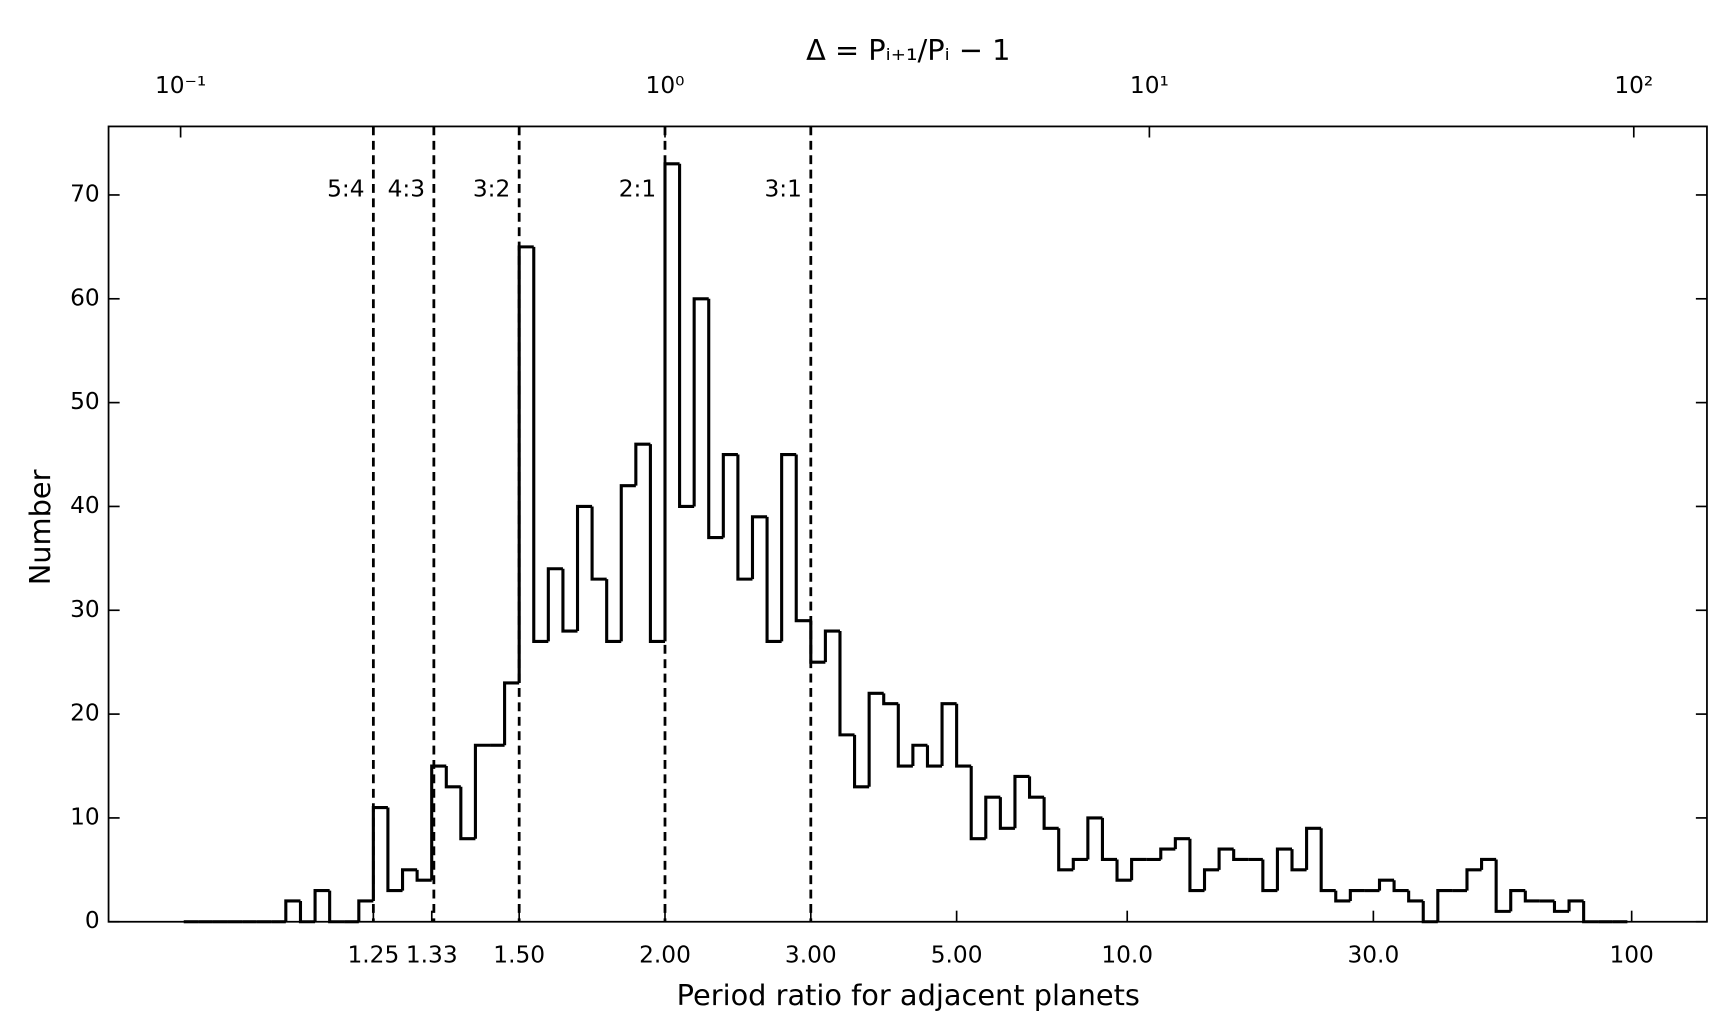  I want to click on resonance-label: 3:1, so click(783, 188).